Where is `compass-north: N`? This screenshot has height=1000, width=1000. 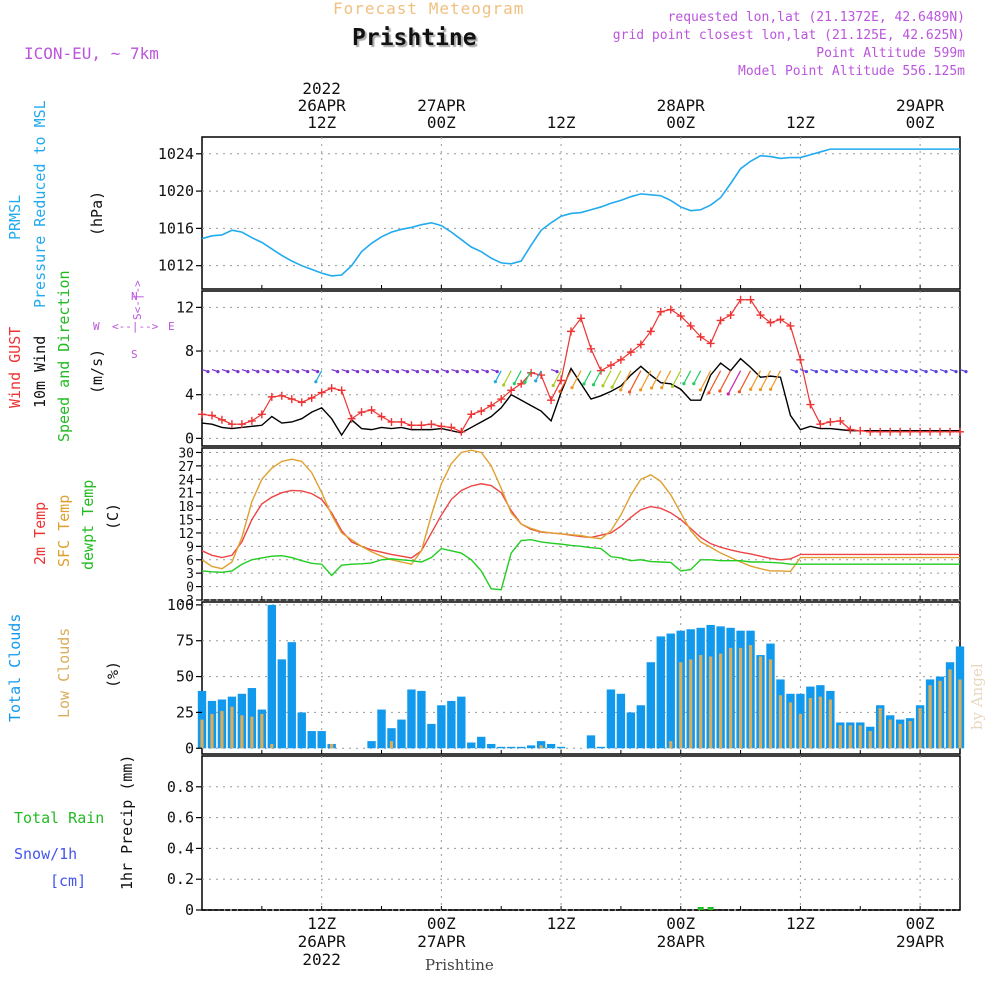
compass-north: N is located at coordinates (134, 296).